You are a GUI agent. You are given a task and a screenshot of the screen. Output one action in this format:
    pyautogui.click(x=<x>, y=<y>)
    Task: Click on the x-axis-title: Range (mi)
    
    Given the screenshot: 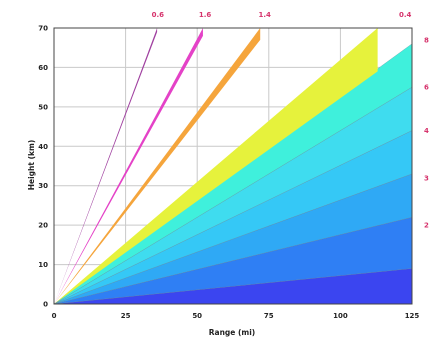 What is the action you would take?
    pyautogui.click(x=232, y=332)
    